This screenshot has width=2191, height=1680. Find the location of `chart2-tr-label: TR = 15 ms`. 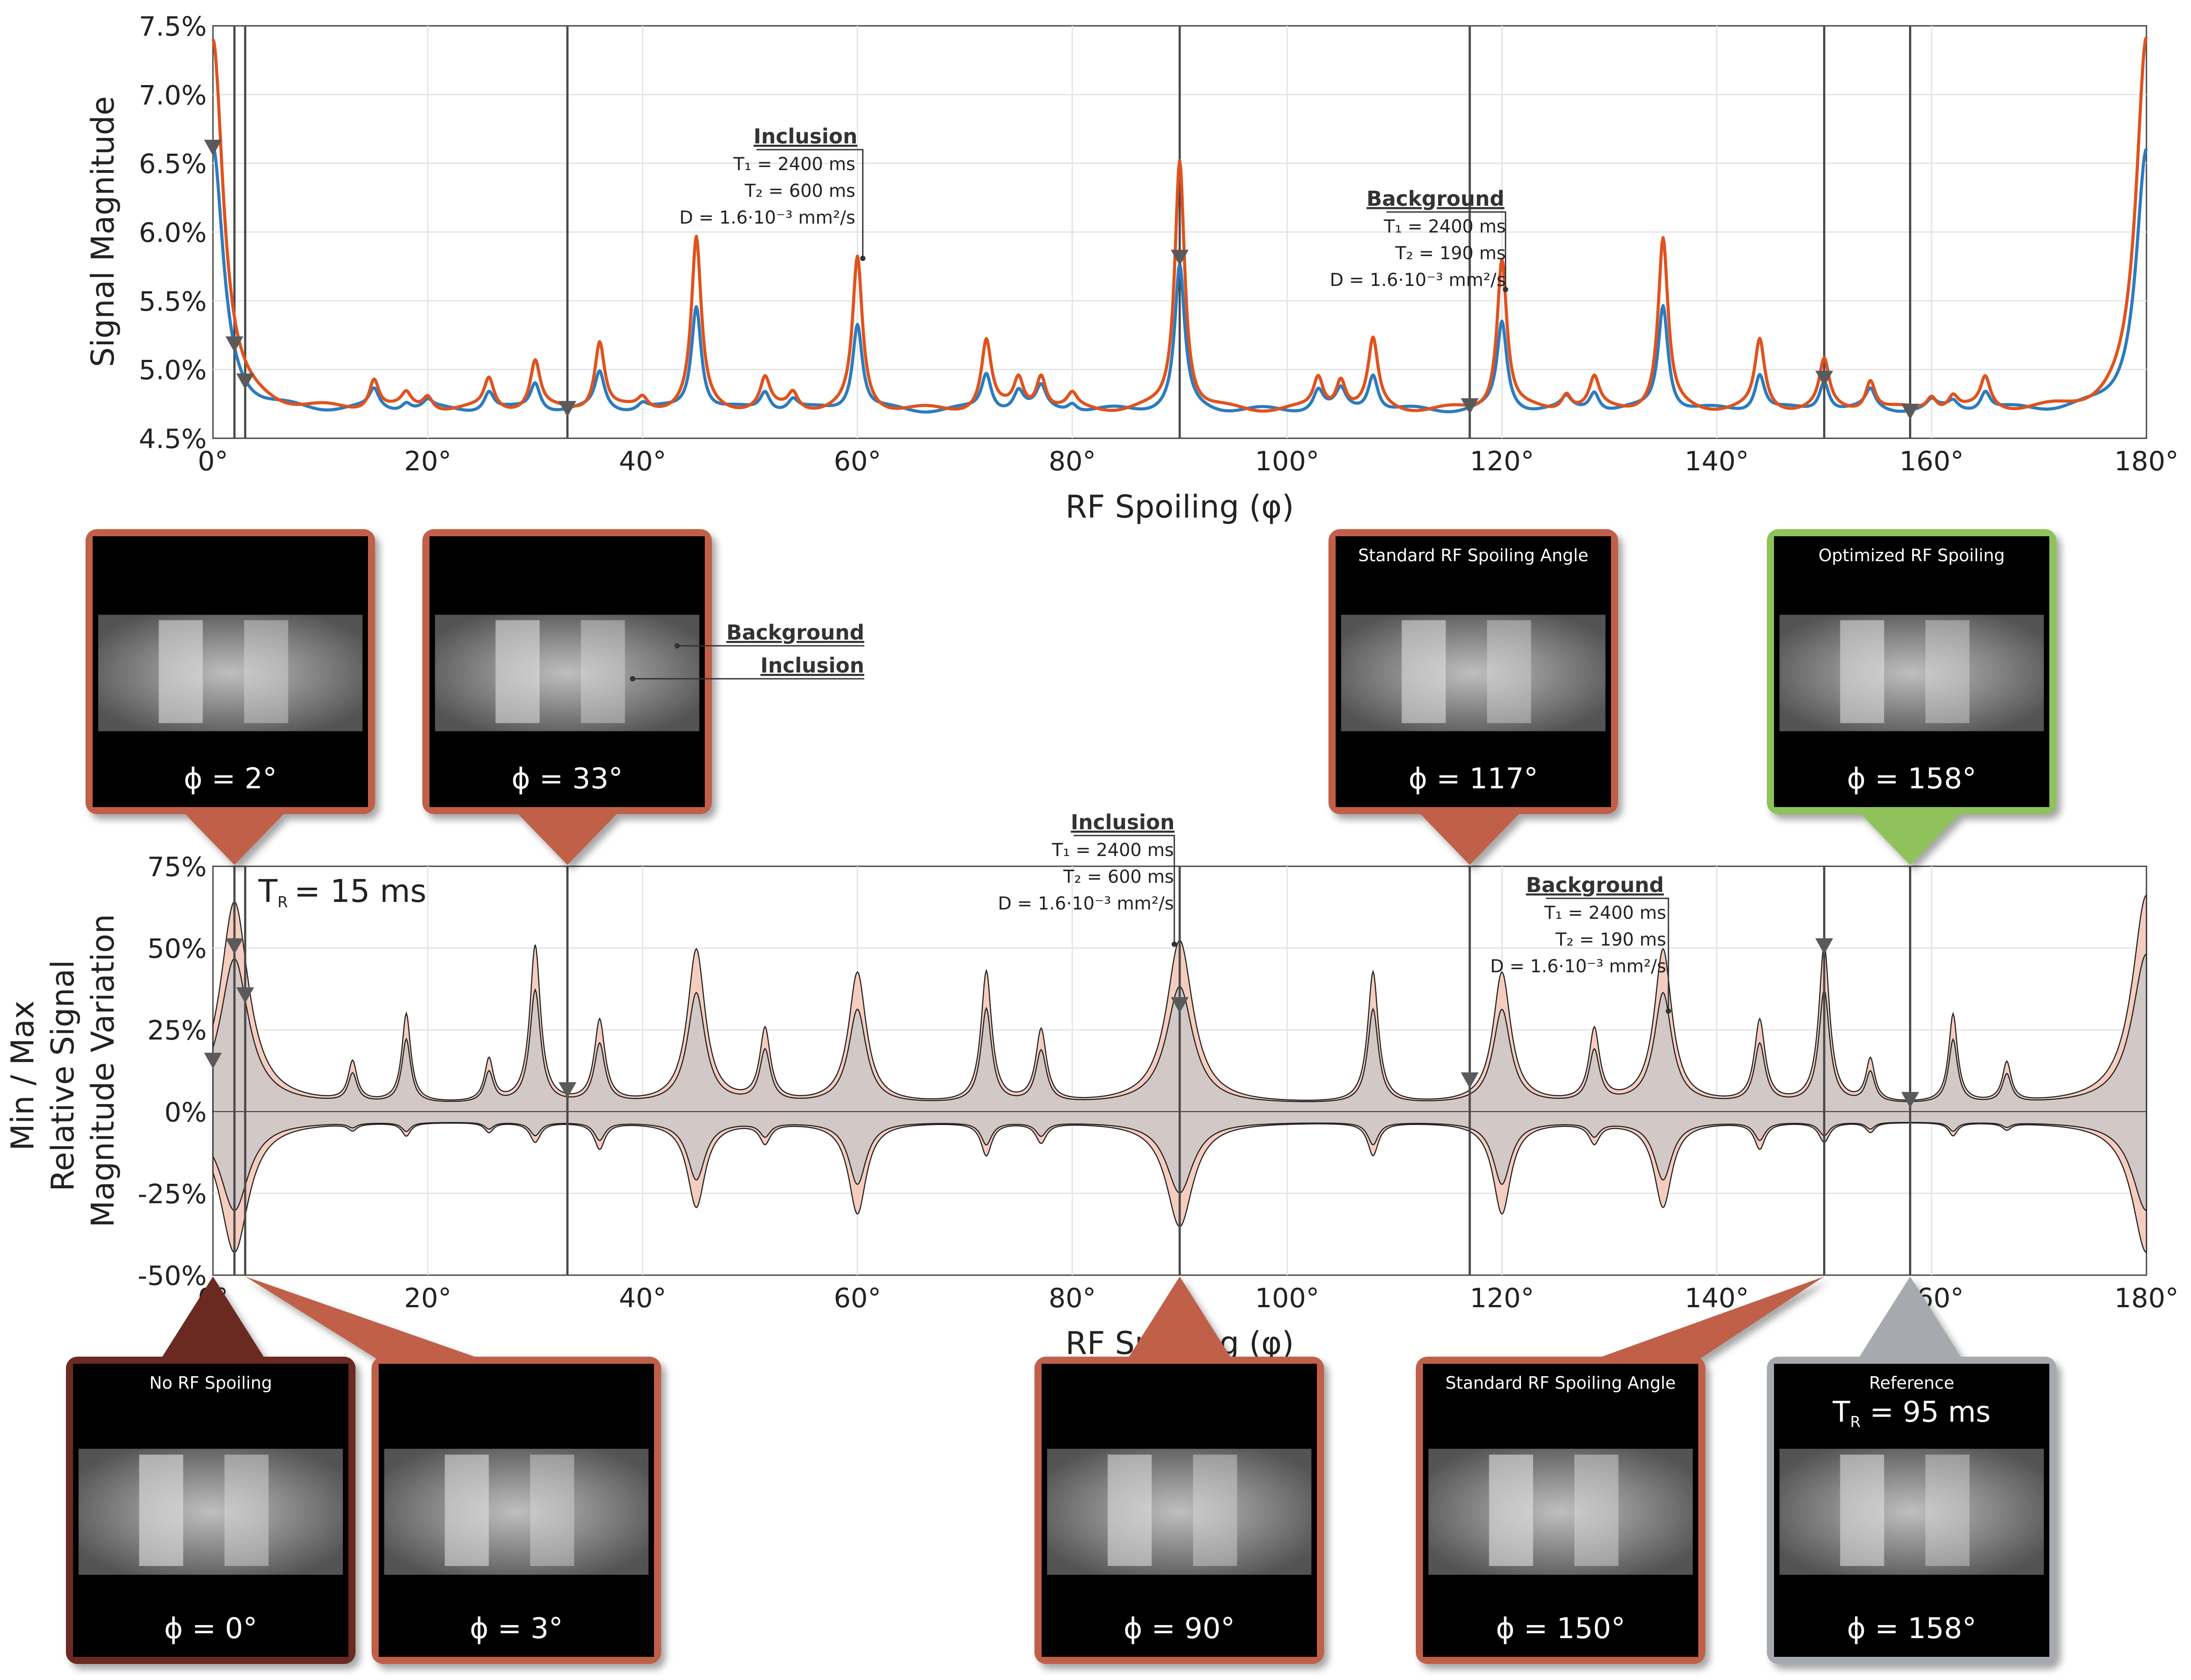

chart2-tr-label: TR = 15 ms is located at coordinates (342, 892).